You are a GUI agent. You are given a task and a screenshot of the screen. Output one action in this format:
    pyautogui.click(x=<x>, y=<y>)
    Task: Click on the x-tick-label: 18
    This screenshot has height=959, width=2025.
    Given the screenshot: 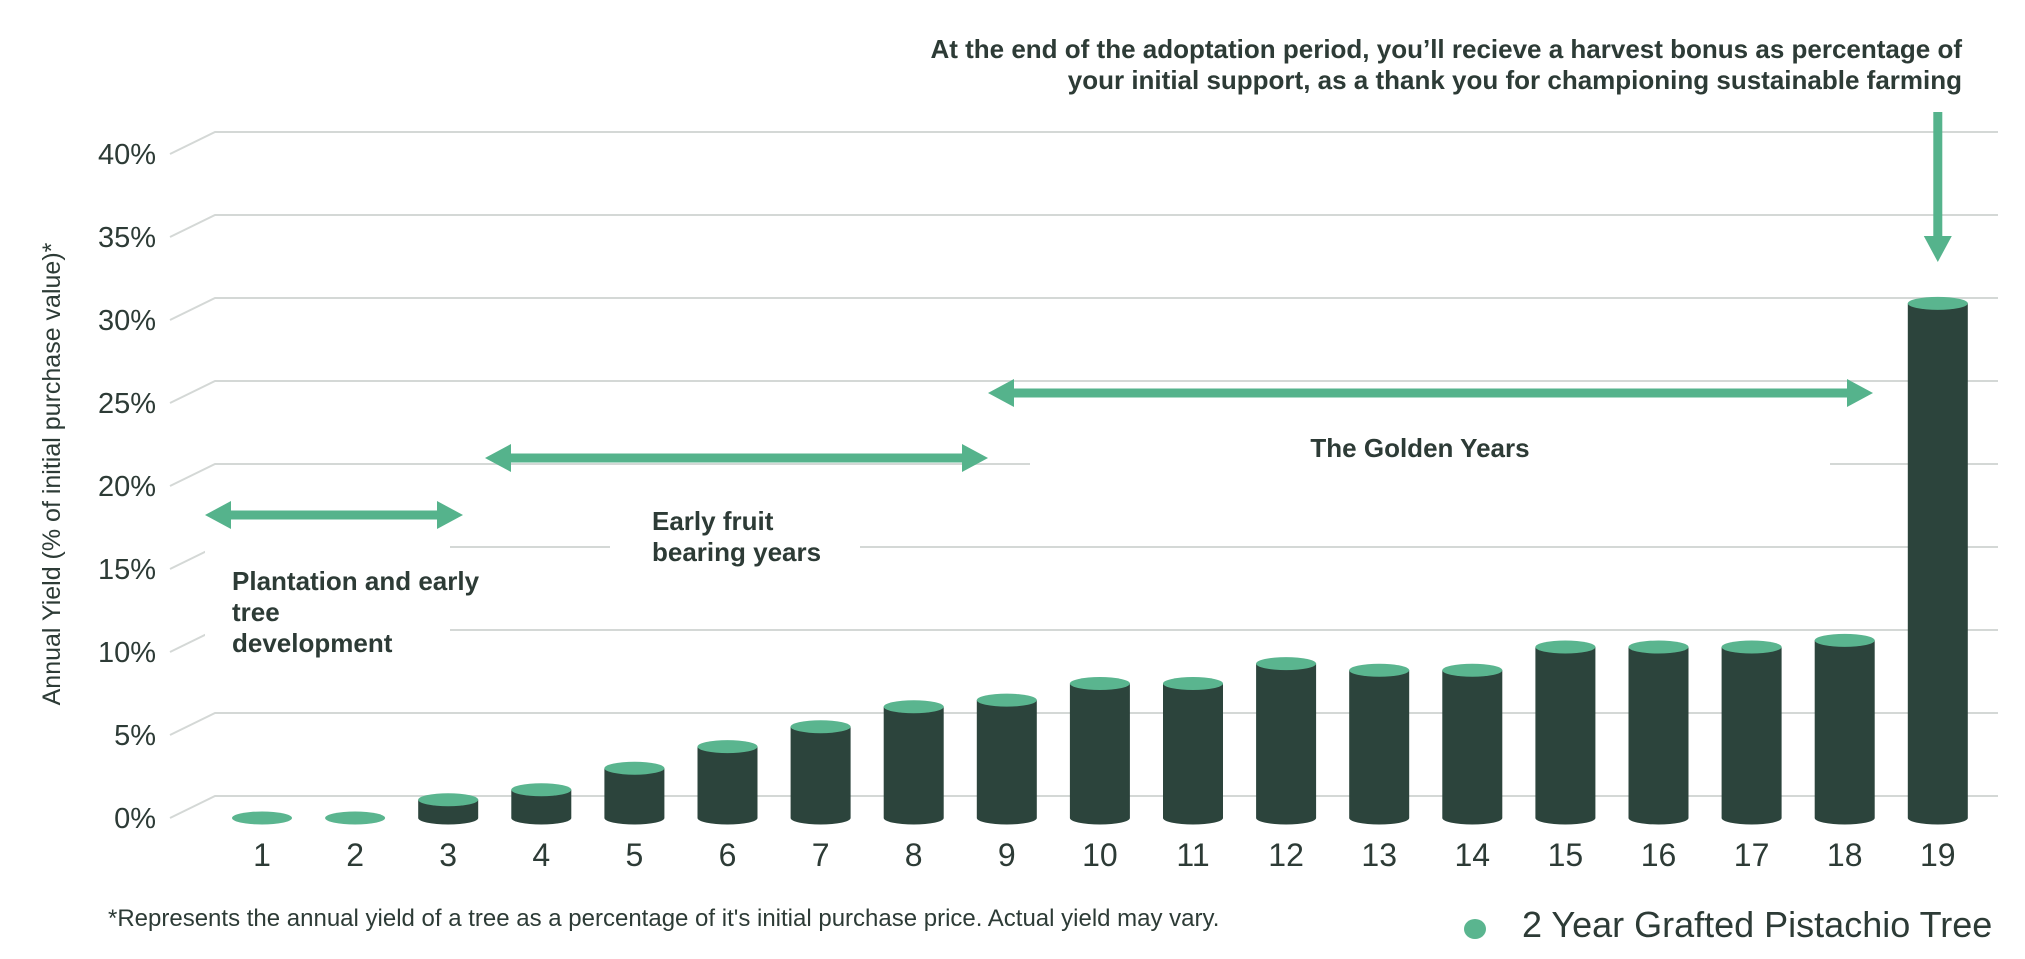 What is the action you would take?
    pyautogui.click(x=1845, y=855)
    